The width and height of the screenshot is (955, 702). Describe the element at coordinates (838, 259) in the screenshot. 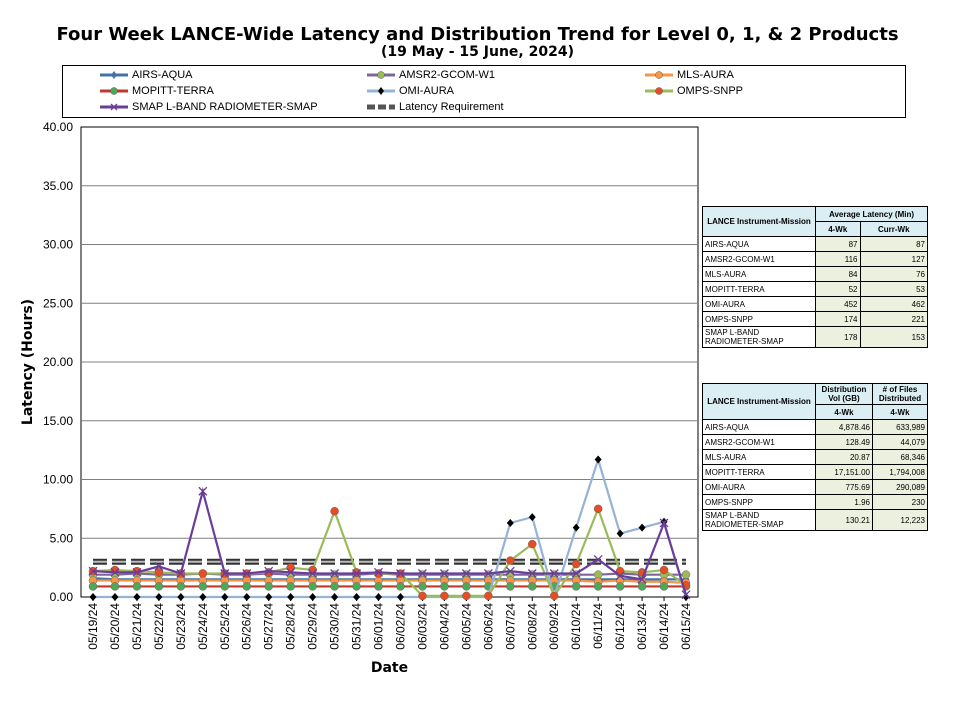

I see `latency-table-value-a: 116` at that location.